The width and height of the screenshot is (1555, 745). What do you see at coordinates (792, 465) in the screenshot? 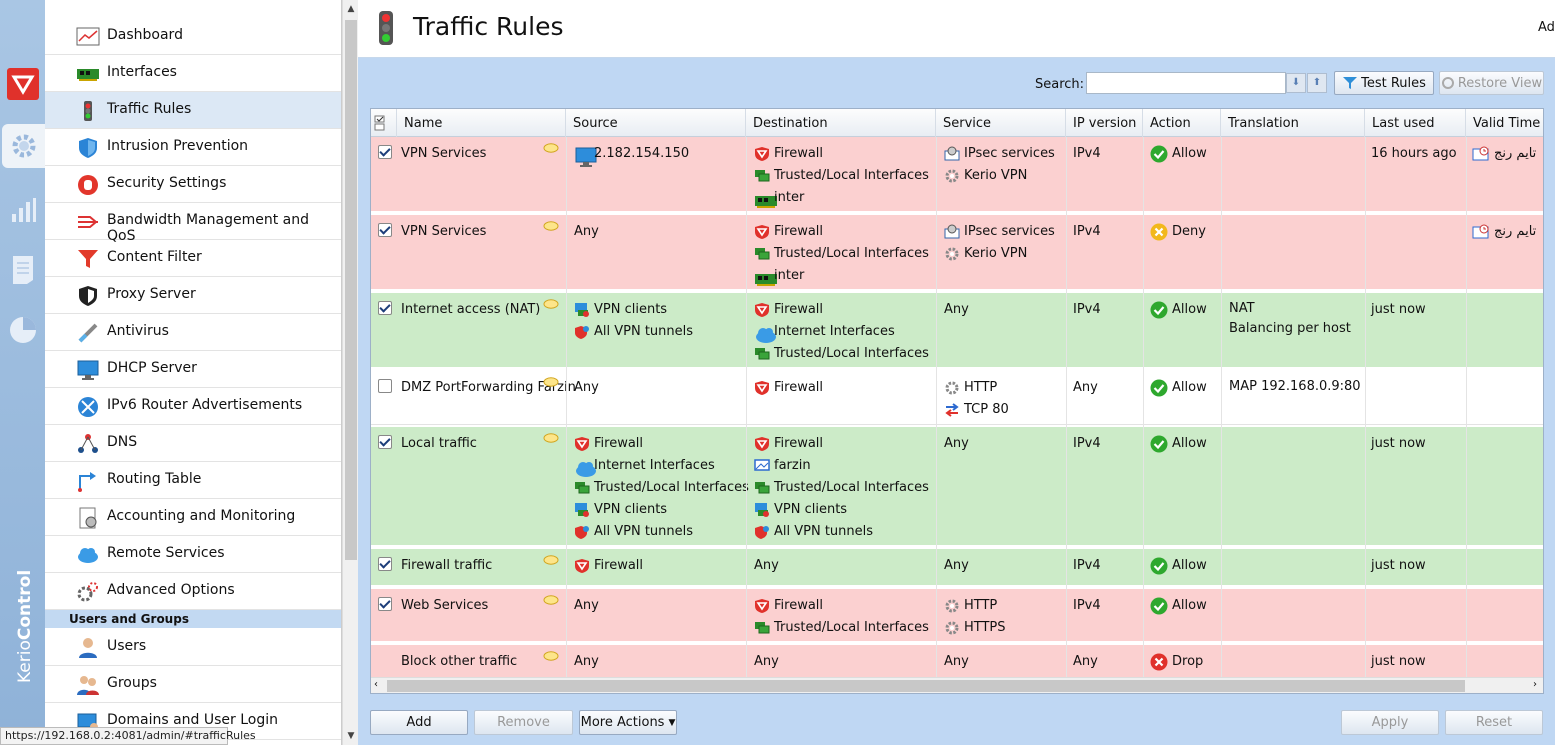
I see `destination-text: farzin` at bounding box center [792, 465].